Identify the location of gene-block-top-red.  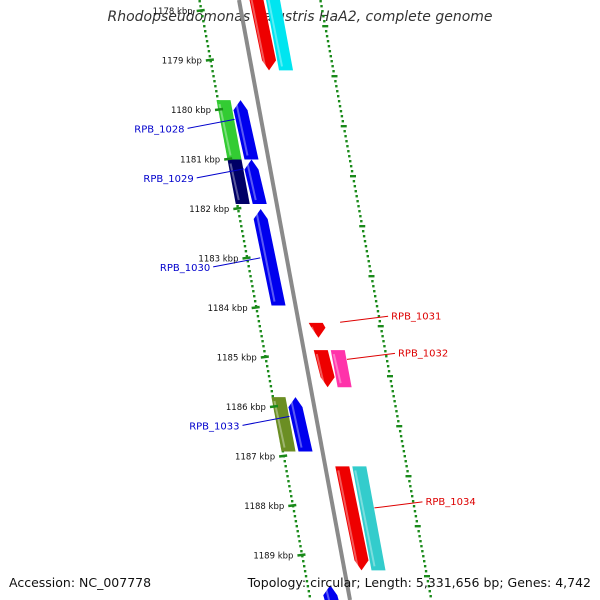
(261, 35).